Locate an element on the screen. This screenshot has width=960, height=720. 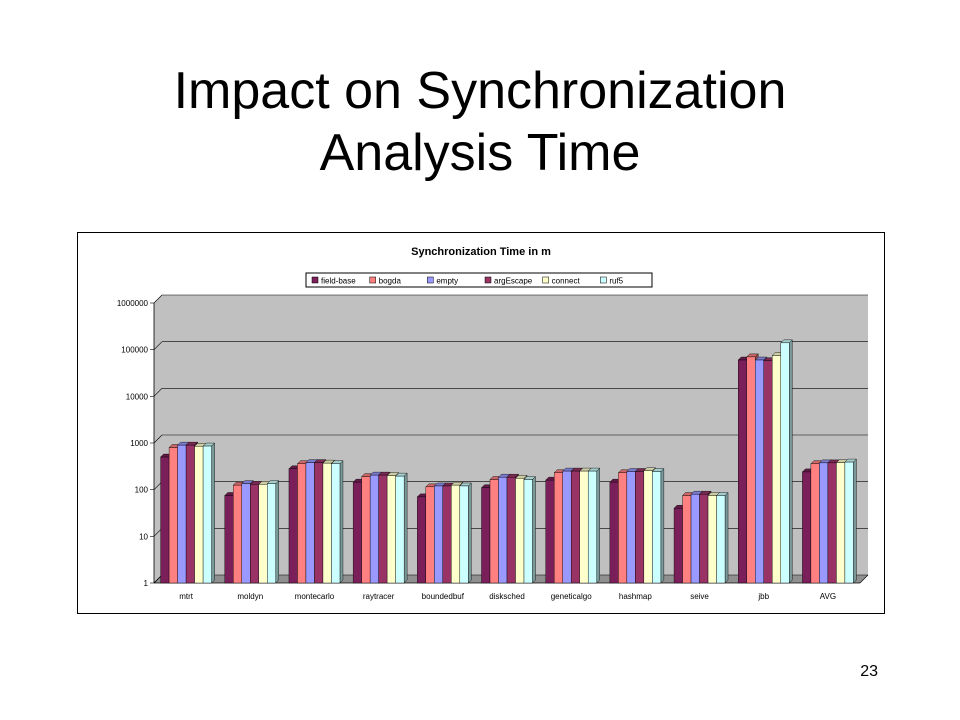
bar-empty-hashmap is located at coordinates (631, 527).